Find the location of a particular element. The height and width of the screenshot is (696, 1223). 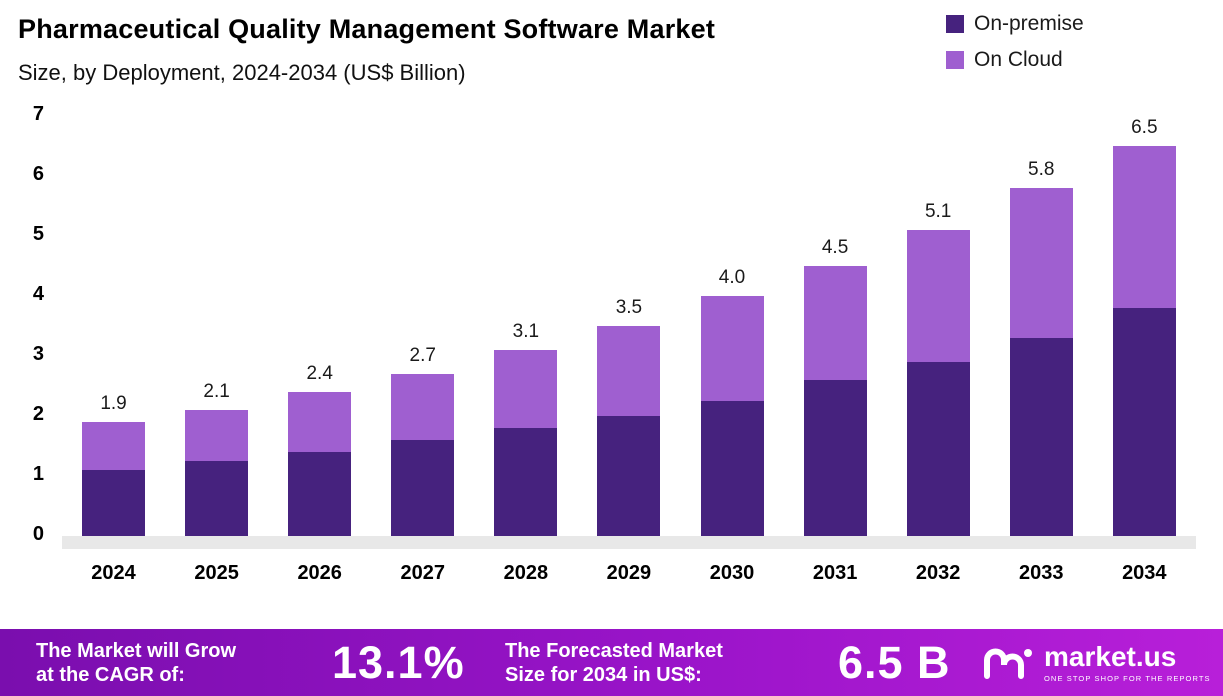

bar-total-label-2025: 2.1 is located at coordinates (216, 391).